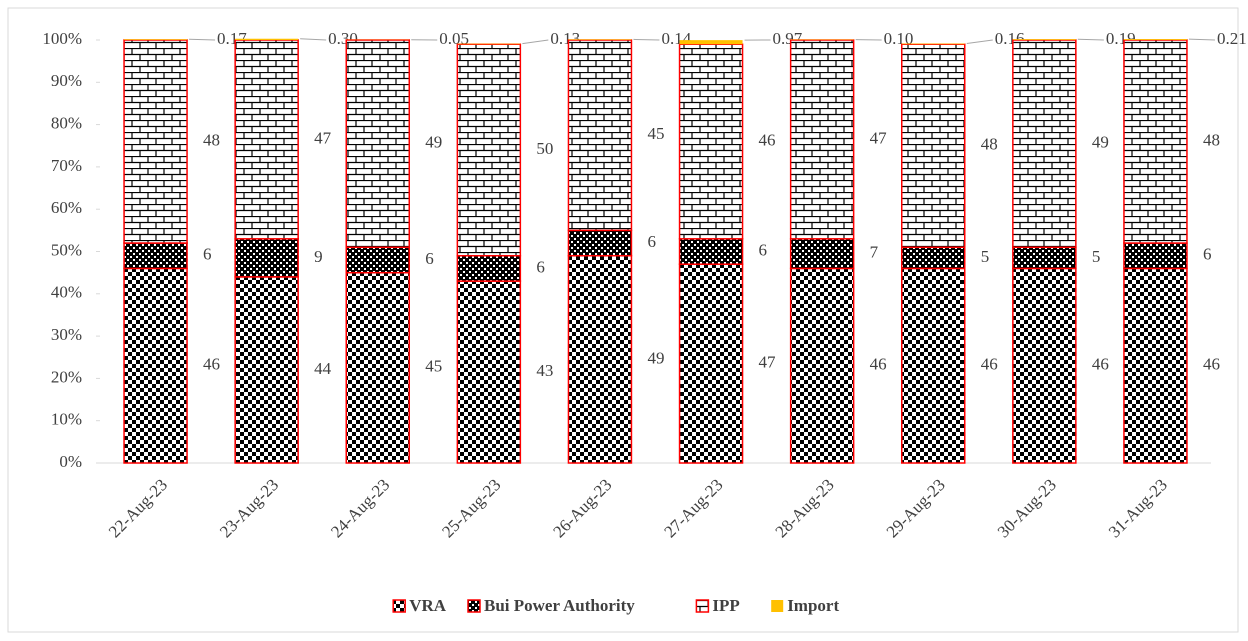 The height and width of the screenshot is (641, 1248). I want to click on y-tick-label: 90%, so click(66, 80).